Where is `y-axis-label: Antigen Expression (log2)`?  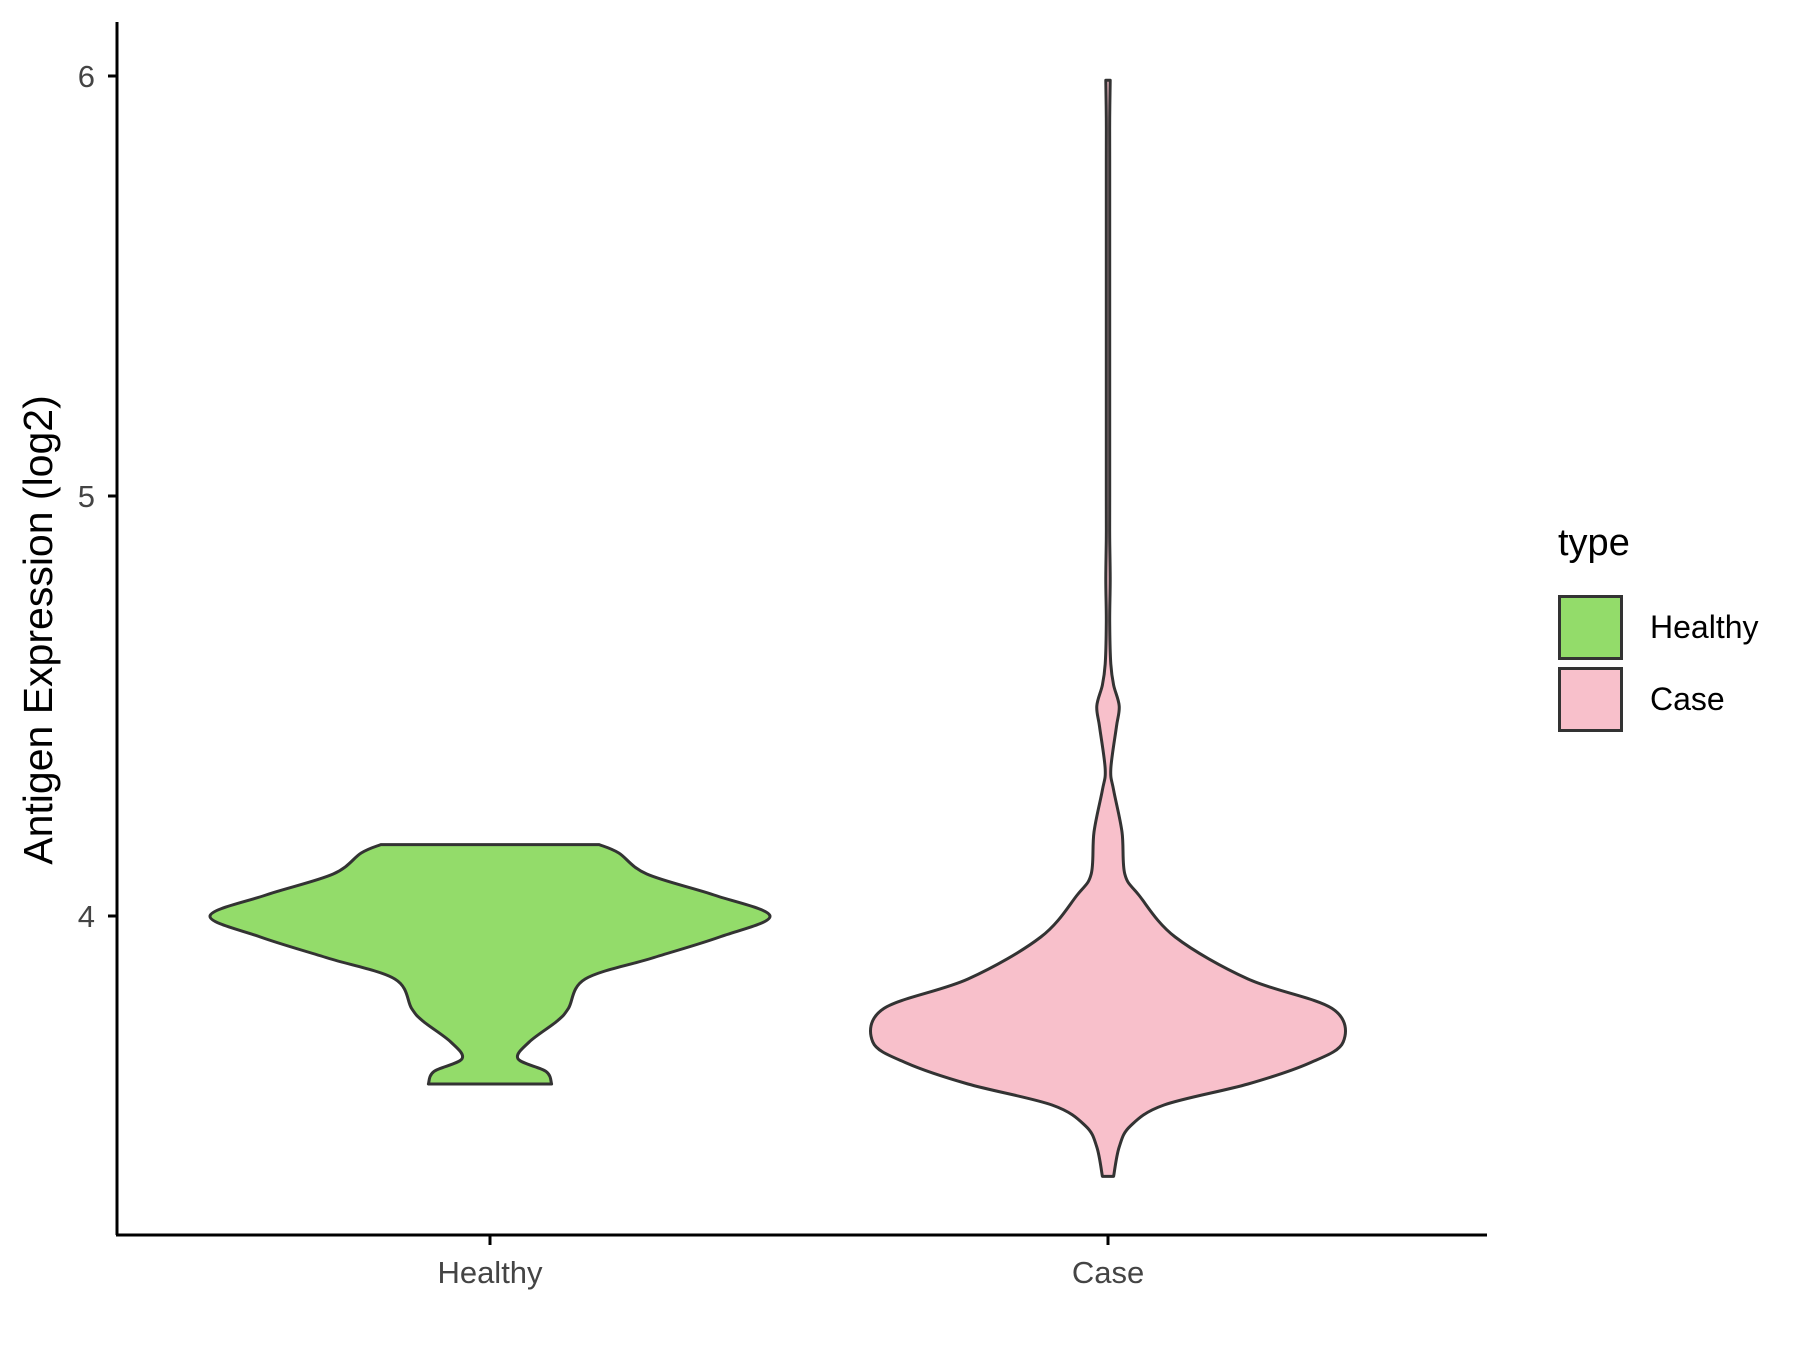
y-axis-label: Antigen Expression (log2) is located at coordinates (38, 629).